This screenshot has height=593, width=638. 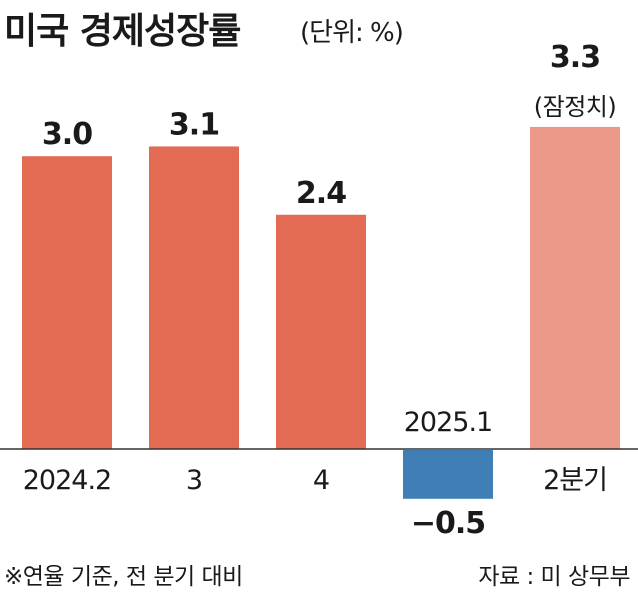 I want to click on unit-label: (단위: %), so click(x=352, y=33).